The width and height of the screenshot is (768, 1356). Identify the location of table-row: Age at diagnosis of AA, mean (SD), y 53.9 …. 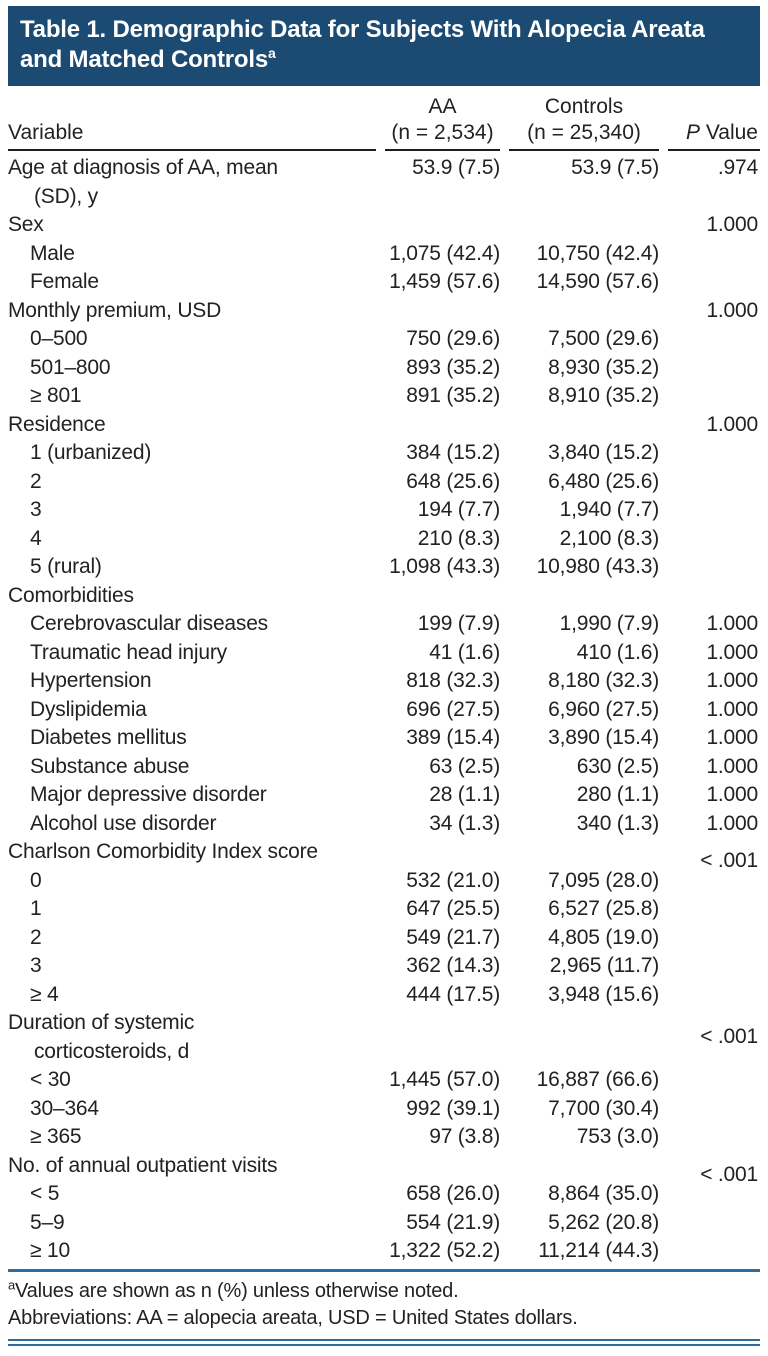
(384, 181).